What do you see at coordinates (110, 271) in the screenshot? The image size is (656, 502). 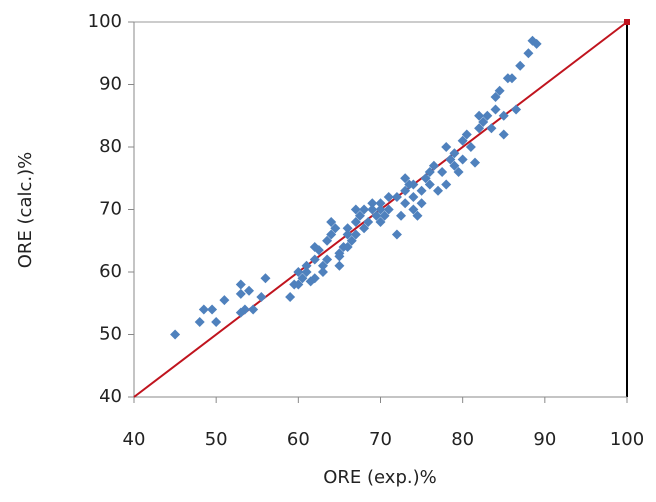 I see `y-tick-label: 60` at bounding box center [110, 271].